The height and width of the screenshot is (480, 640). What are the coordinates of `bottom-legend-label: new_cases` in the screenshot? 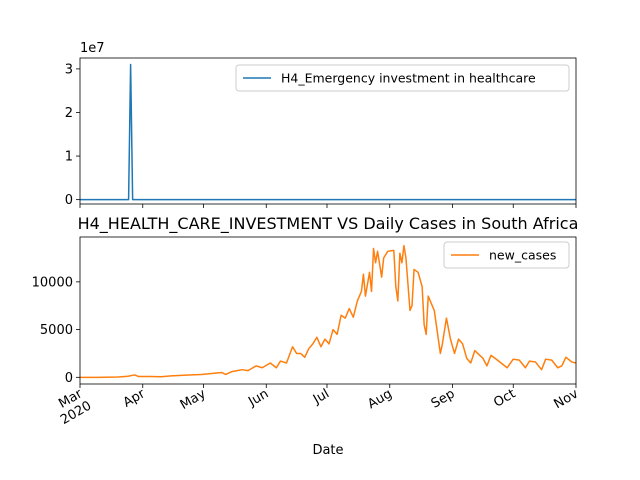 It's located at (522, 255).